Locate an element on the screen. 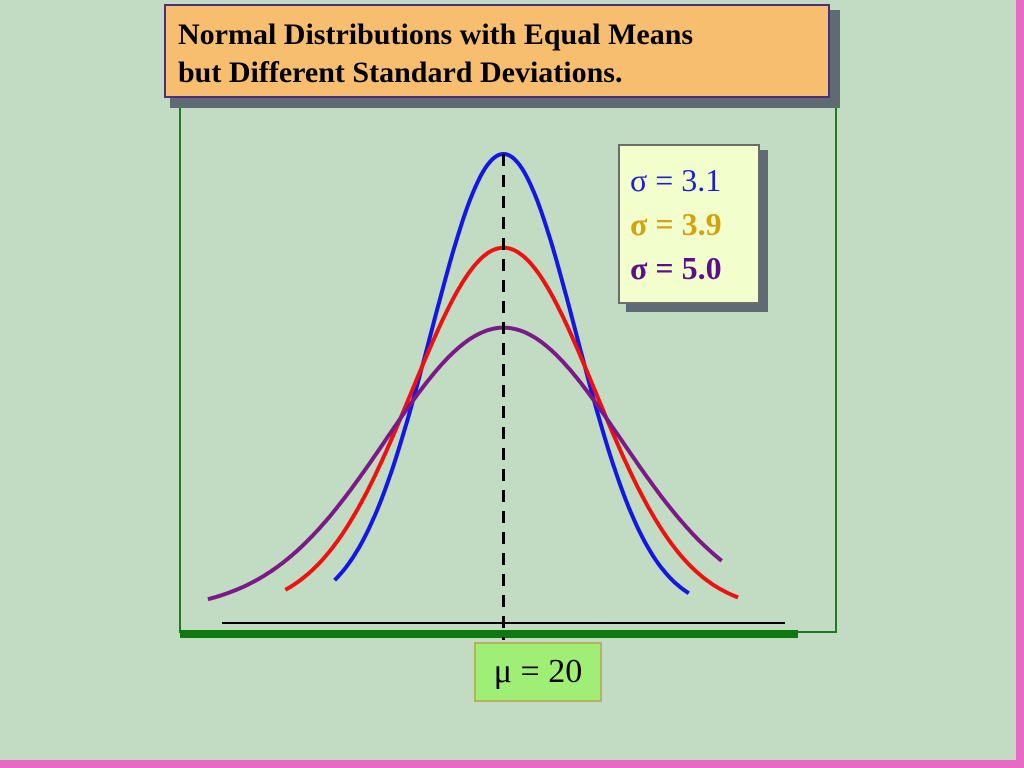  legend-item-sigma-3-9: σ = 3.9 is located at coordinates (676, 224).